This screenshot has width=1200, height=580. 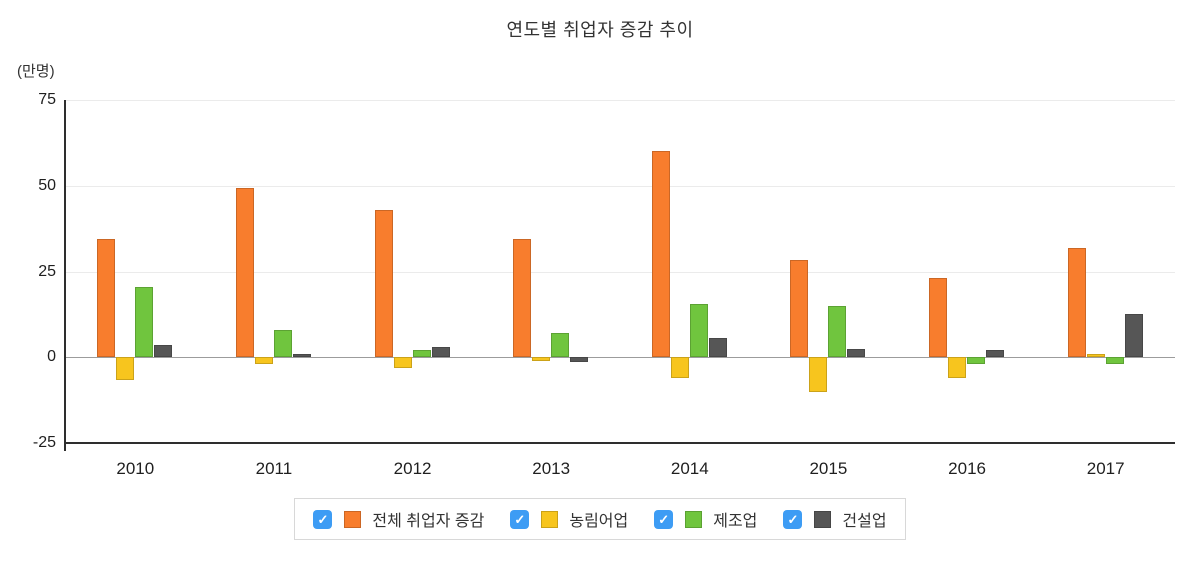 What do you see at coordinates (274, 468) in the screenshot?
I see `x-axis-tick-label-2011: 2011` at bounding box center [274, 468].